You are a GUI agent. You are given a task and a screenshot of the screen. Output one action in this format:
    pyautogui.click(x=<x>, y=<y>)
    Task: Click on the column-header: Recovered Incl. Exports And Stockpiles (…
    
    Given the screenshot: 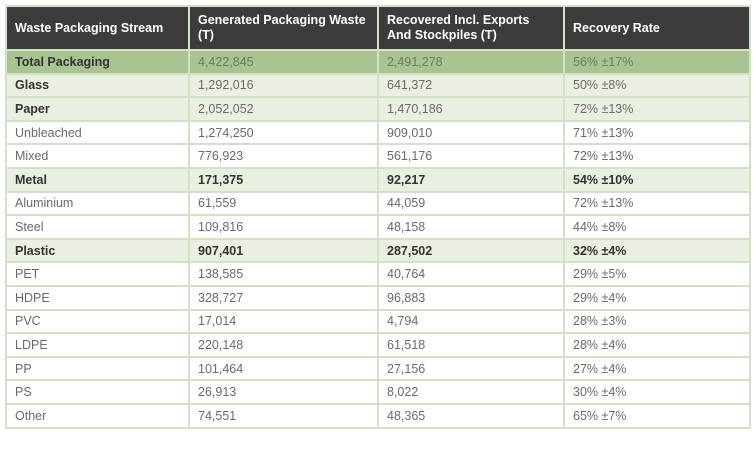 What is the action you would take?
    pyautogui.click(x=471, y=28)
    